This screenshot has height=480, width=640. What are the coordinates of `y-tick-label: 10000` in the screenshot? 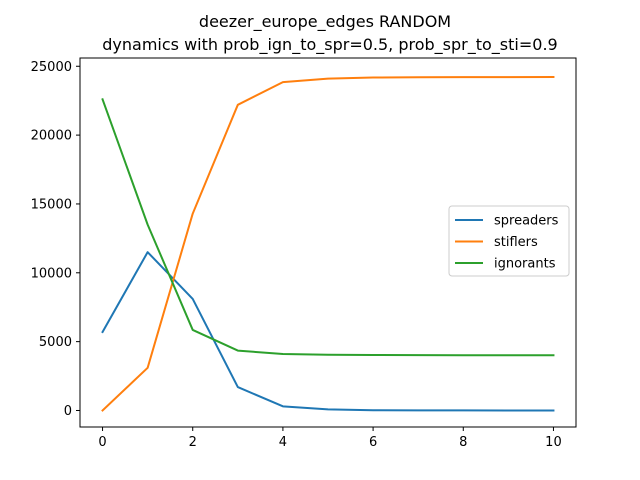 It's located at (51, 273).